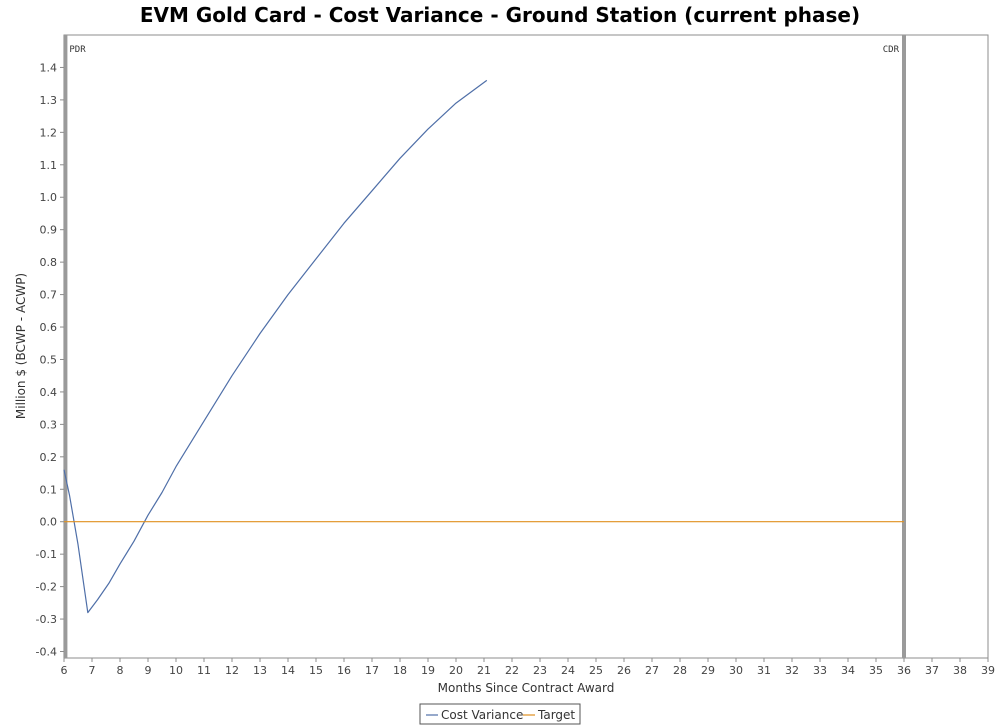  Describe the element at coordinates (484, 670) in the screenshot. I see `x-tick-label: 21` at that location.